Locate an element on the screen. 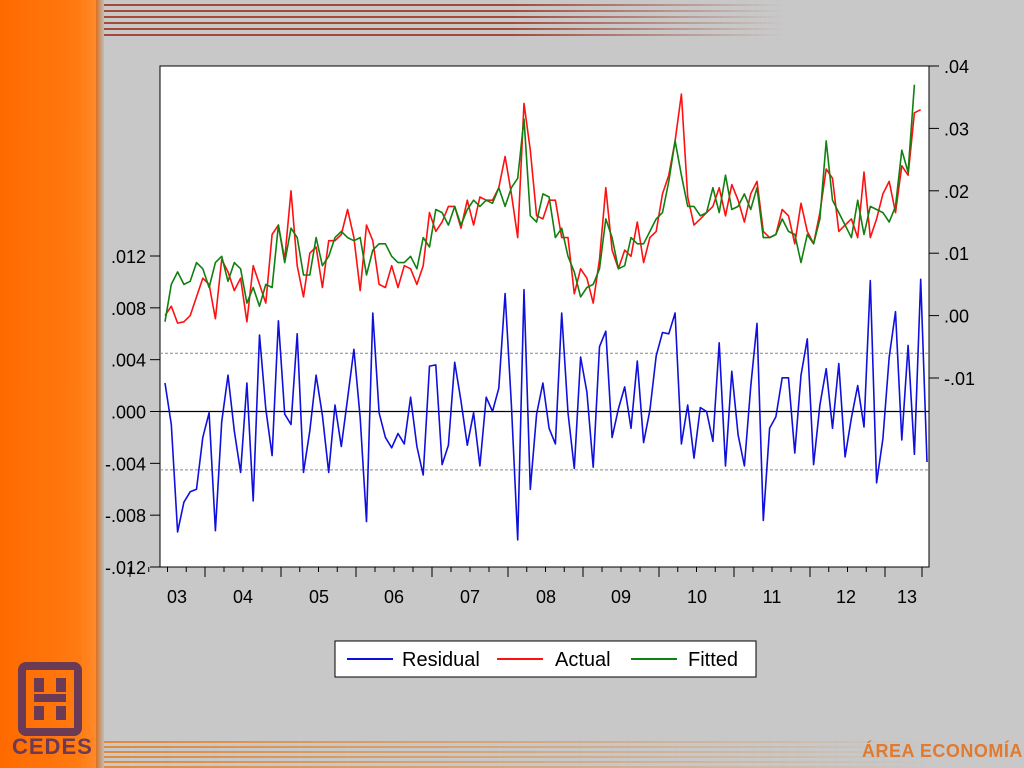  left-axis-tick-label: .000 is located at coordinates (128, 413).